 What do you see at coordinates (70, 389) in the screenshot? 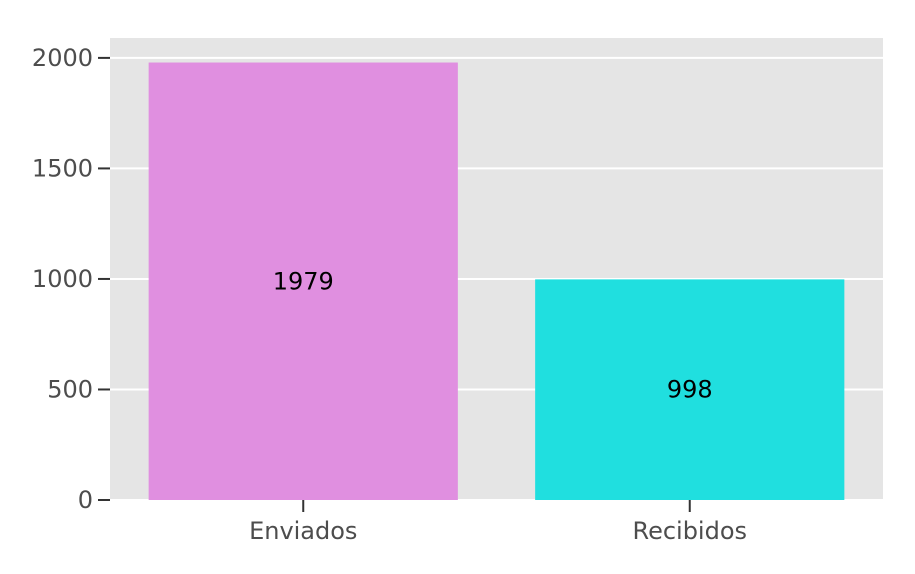
I see `y-tick-label: 500` at bounding box center [70, 389].